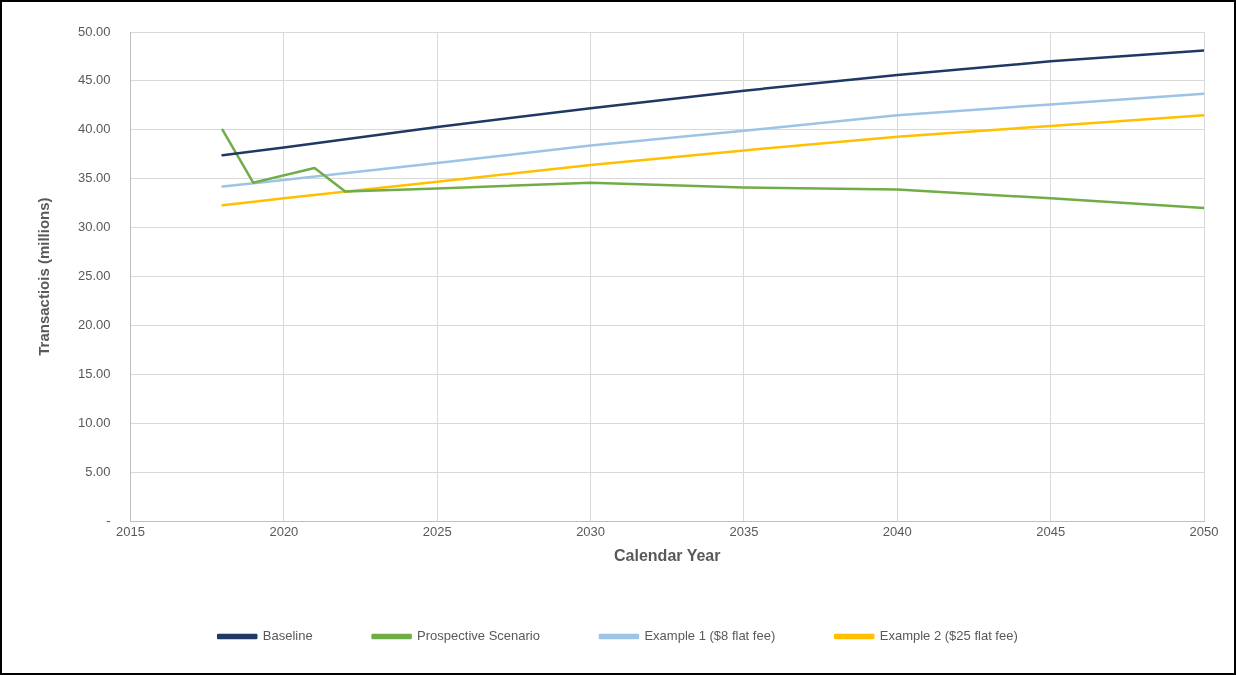 This screenshot has width=1236, height=675. I want to click on x-tick-label: 2030, so click(591, 531).